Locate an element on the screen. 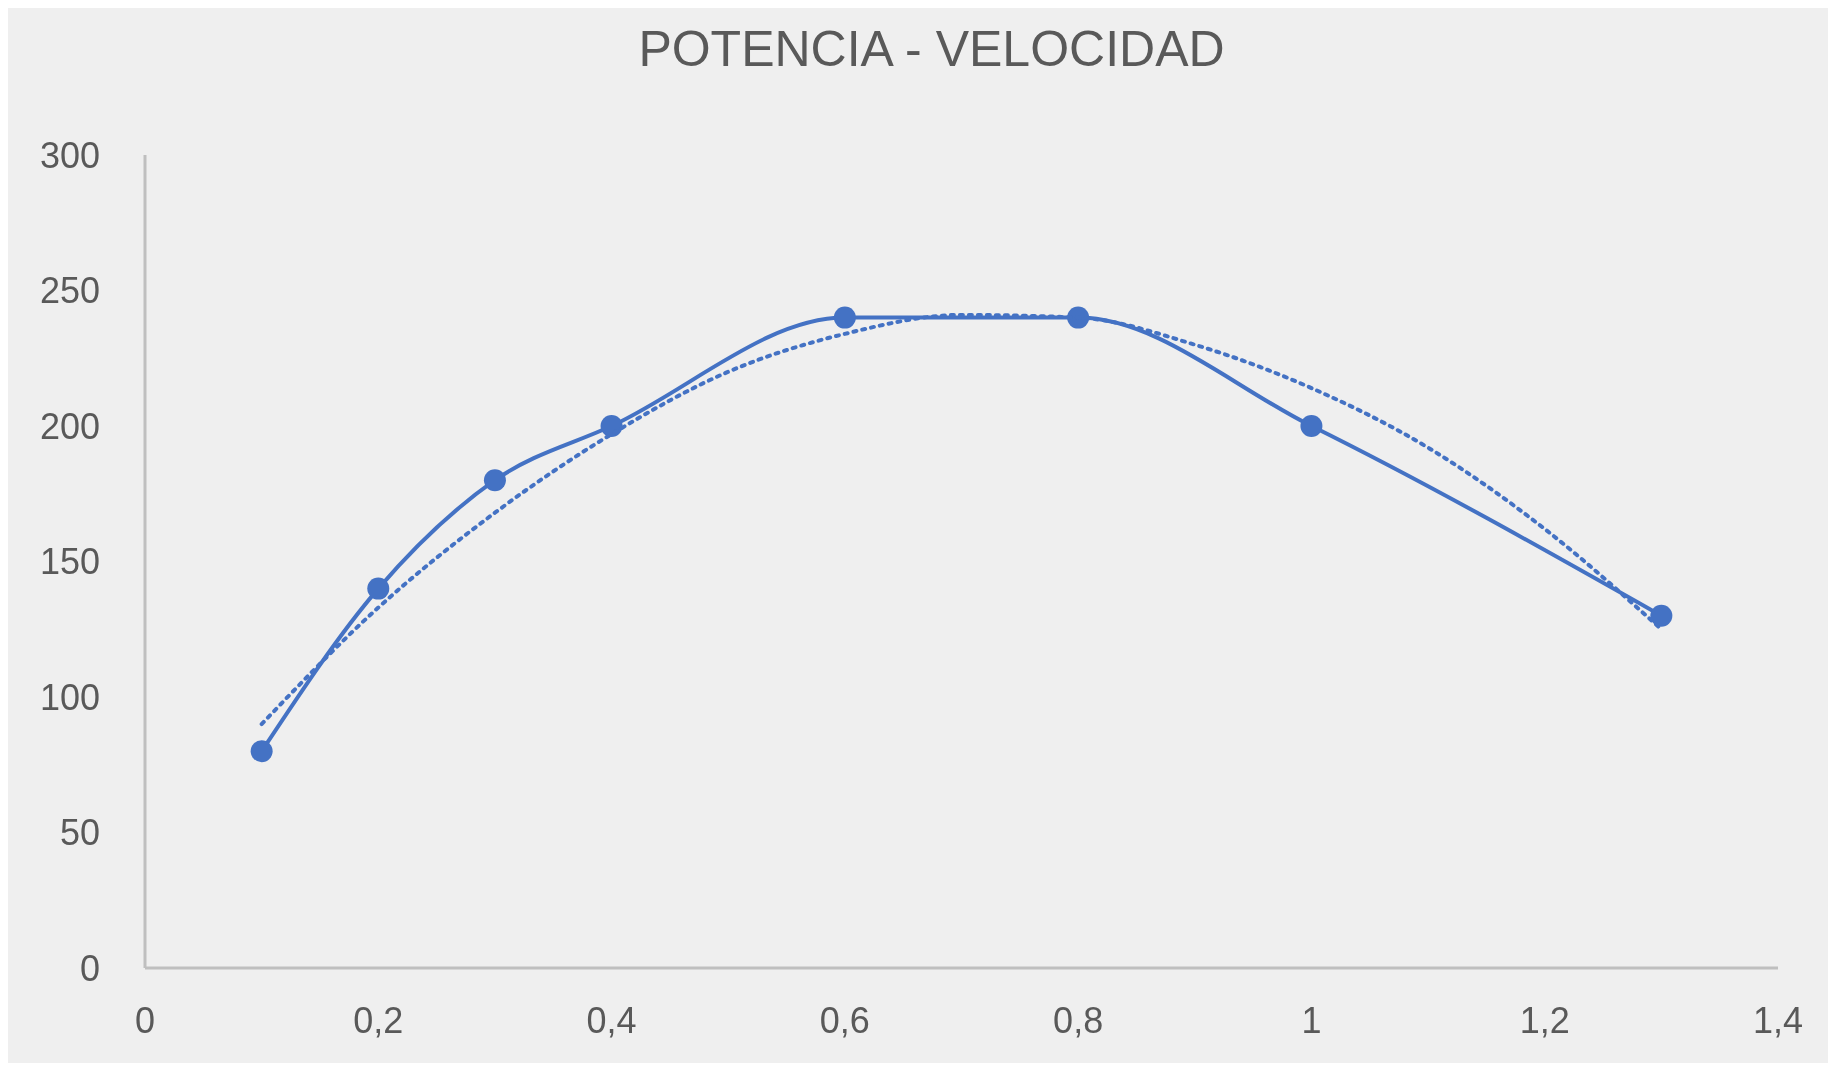 The width and height of the screenshot is (1839, 1069). x-tick-label: 1,2 is located at coordinates (1544, 1020).